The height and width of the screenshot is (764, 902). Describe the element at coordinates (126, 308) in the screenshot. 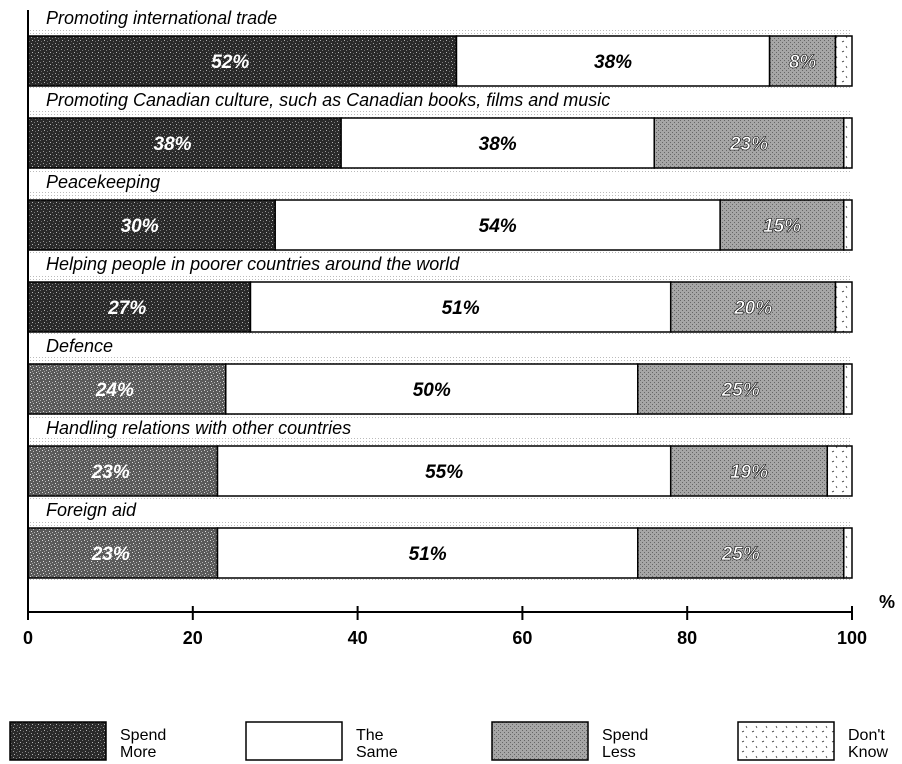

I see `data-label-spend-more: 27%` at that location.